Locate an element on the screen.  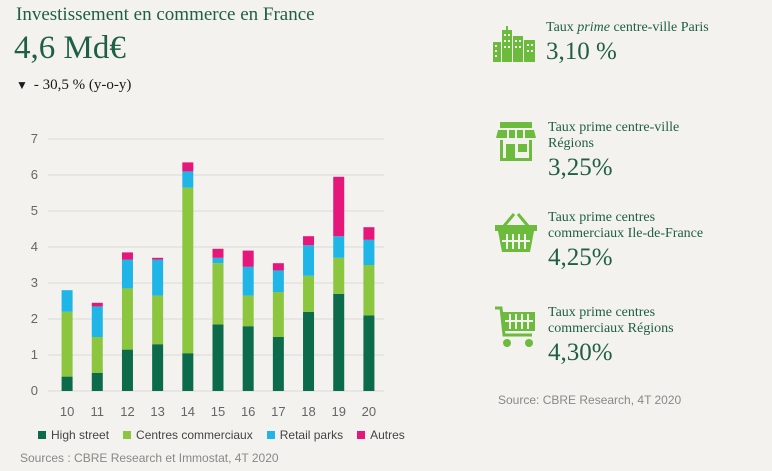
legend-item: High street is located at coordinates (73, 435).